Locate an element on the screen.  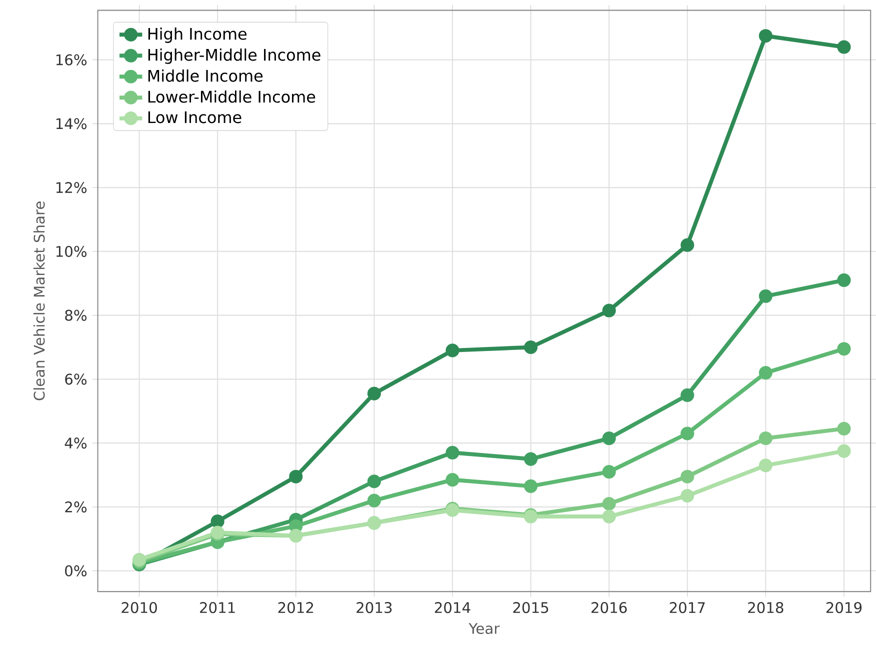
x-tick-label: 2010 is located at coordinates (139, 607).